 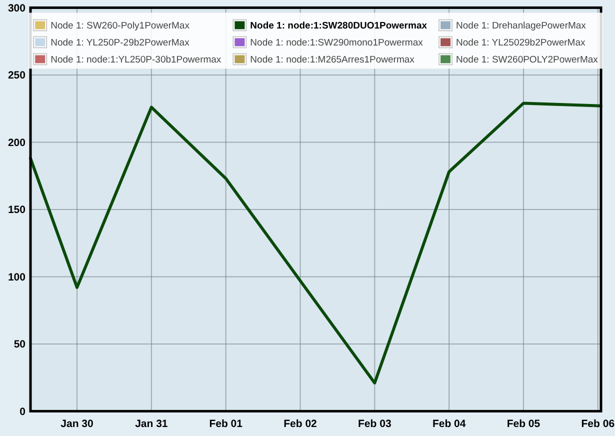 I want to click on x-tick-label: Feb 01, so click(x=226, y=424).